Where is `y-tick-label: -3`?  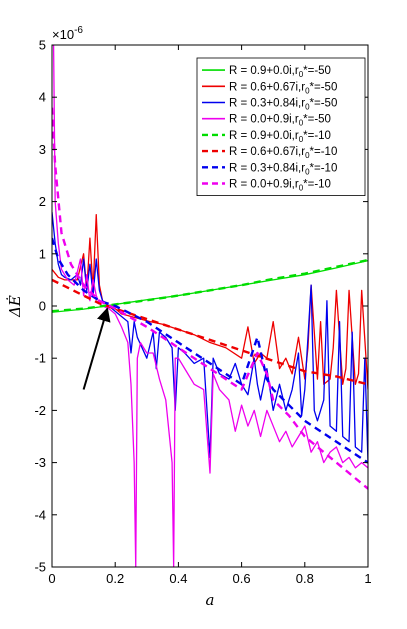
y-tick-label: -3 is located at coordinates (40, 462).